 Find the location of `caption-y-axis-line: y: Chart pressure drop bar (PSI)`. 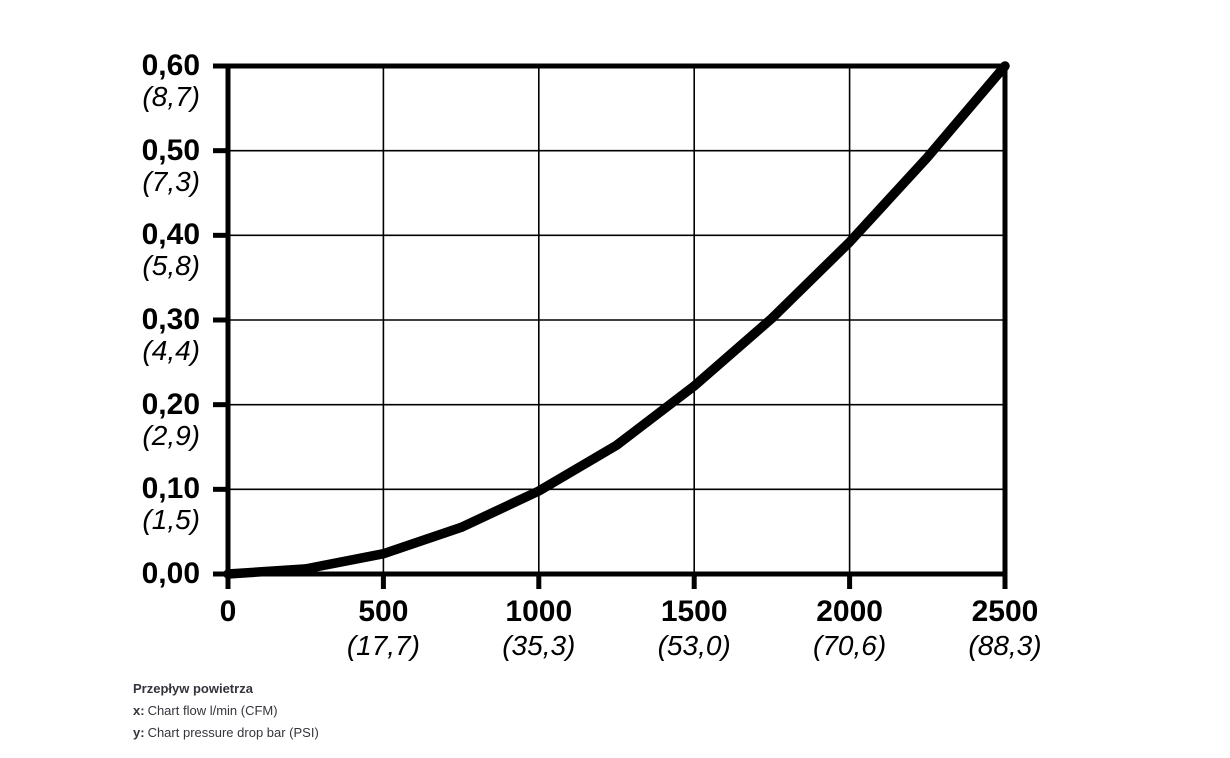

caption-y-axis-line: y: Chart pressure drop bar (PSI) is located at coordinates (226, 733).